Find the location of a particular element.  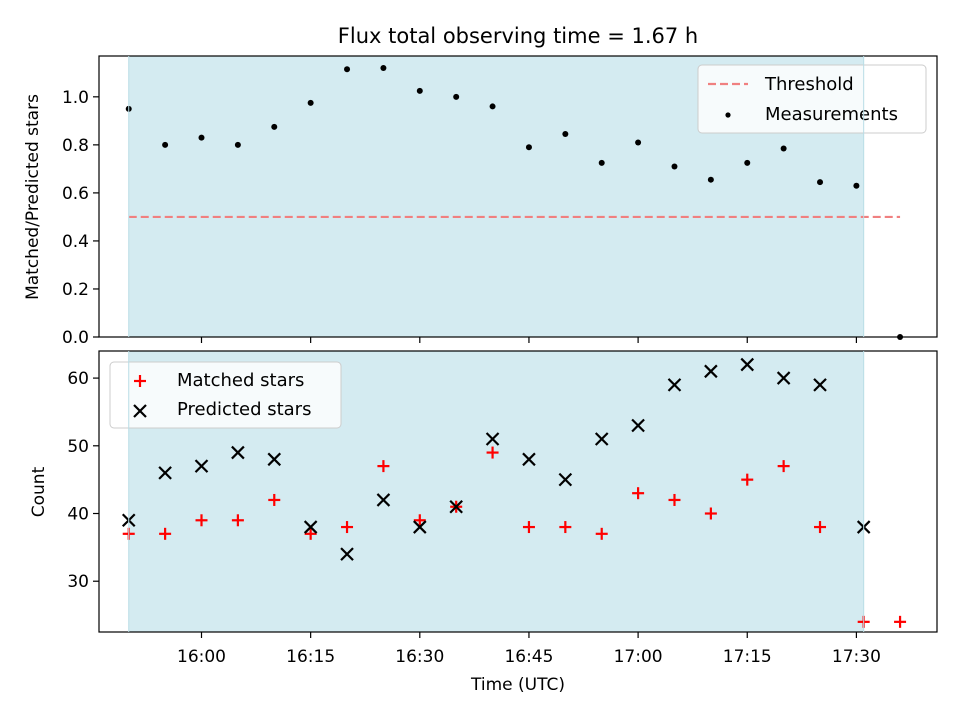

x-tick-label: 16:00 is located at coordinates (201, 657).